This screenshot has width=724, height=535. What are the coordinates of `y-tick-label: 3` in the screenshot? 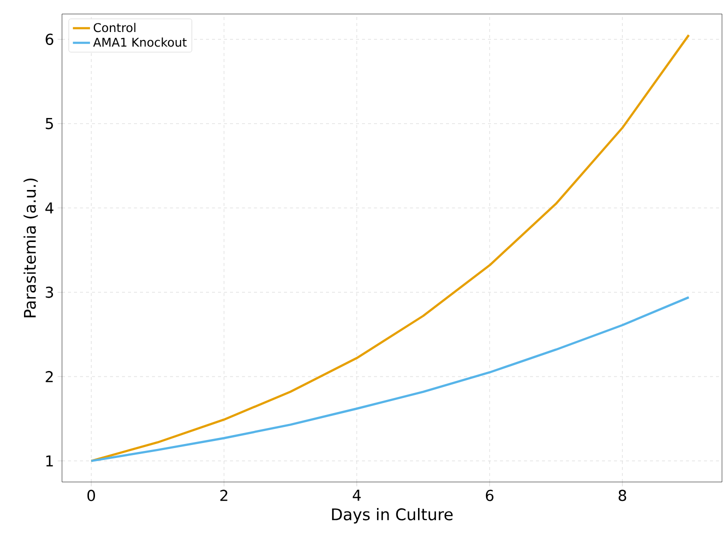 It's located at (50, 292).